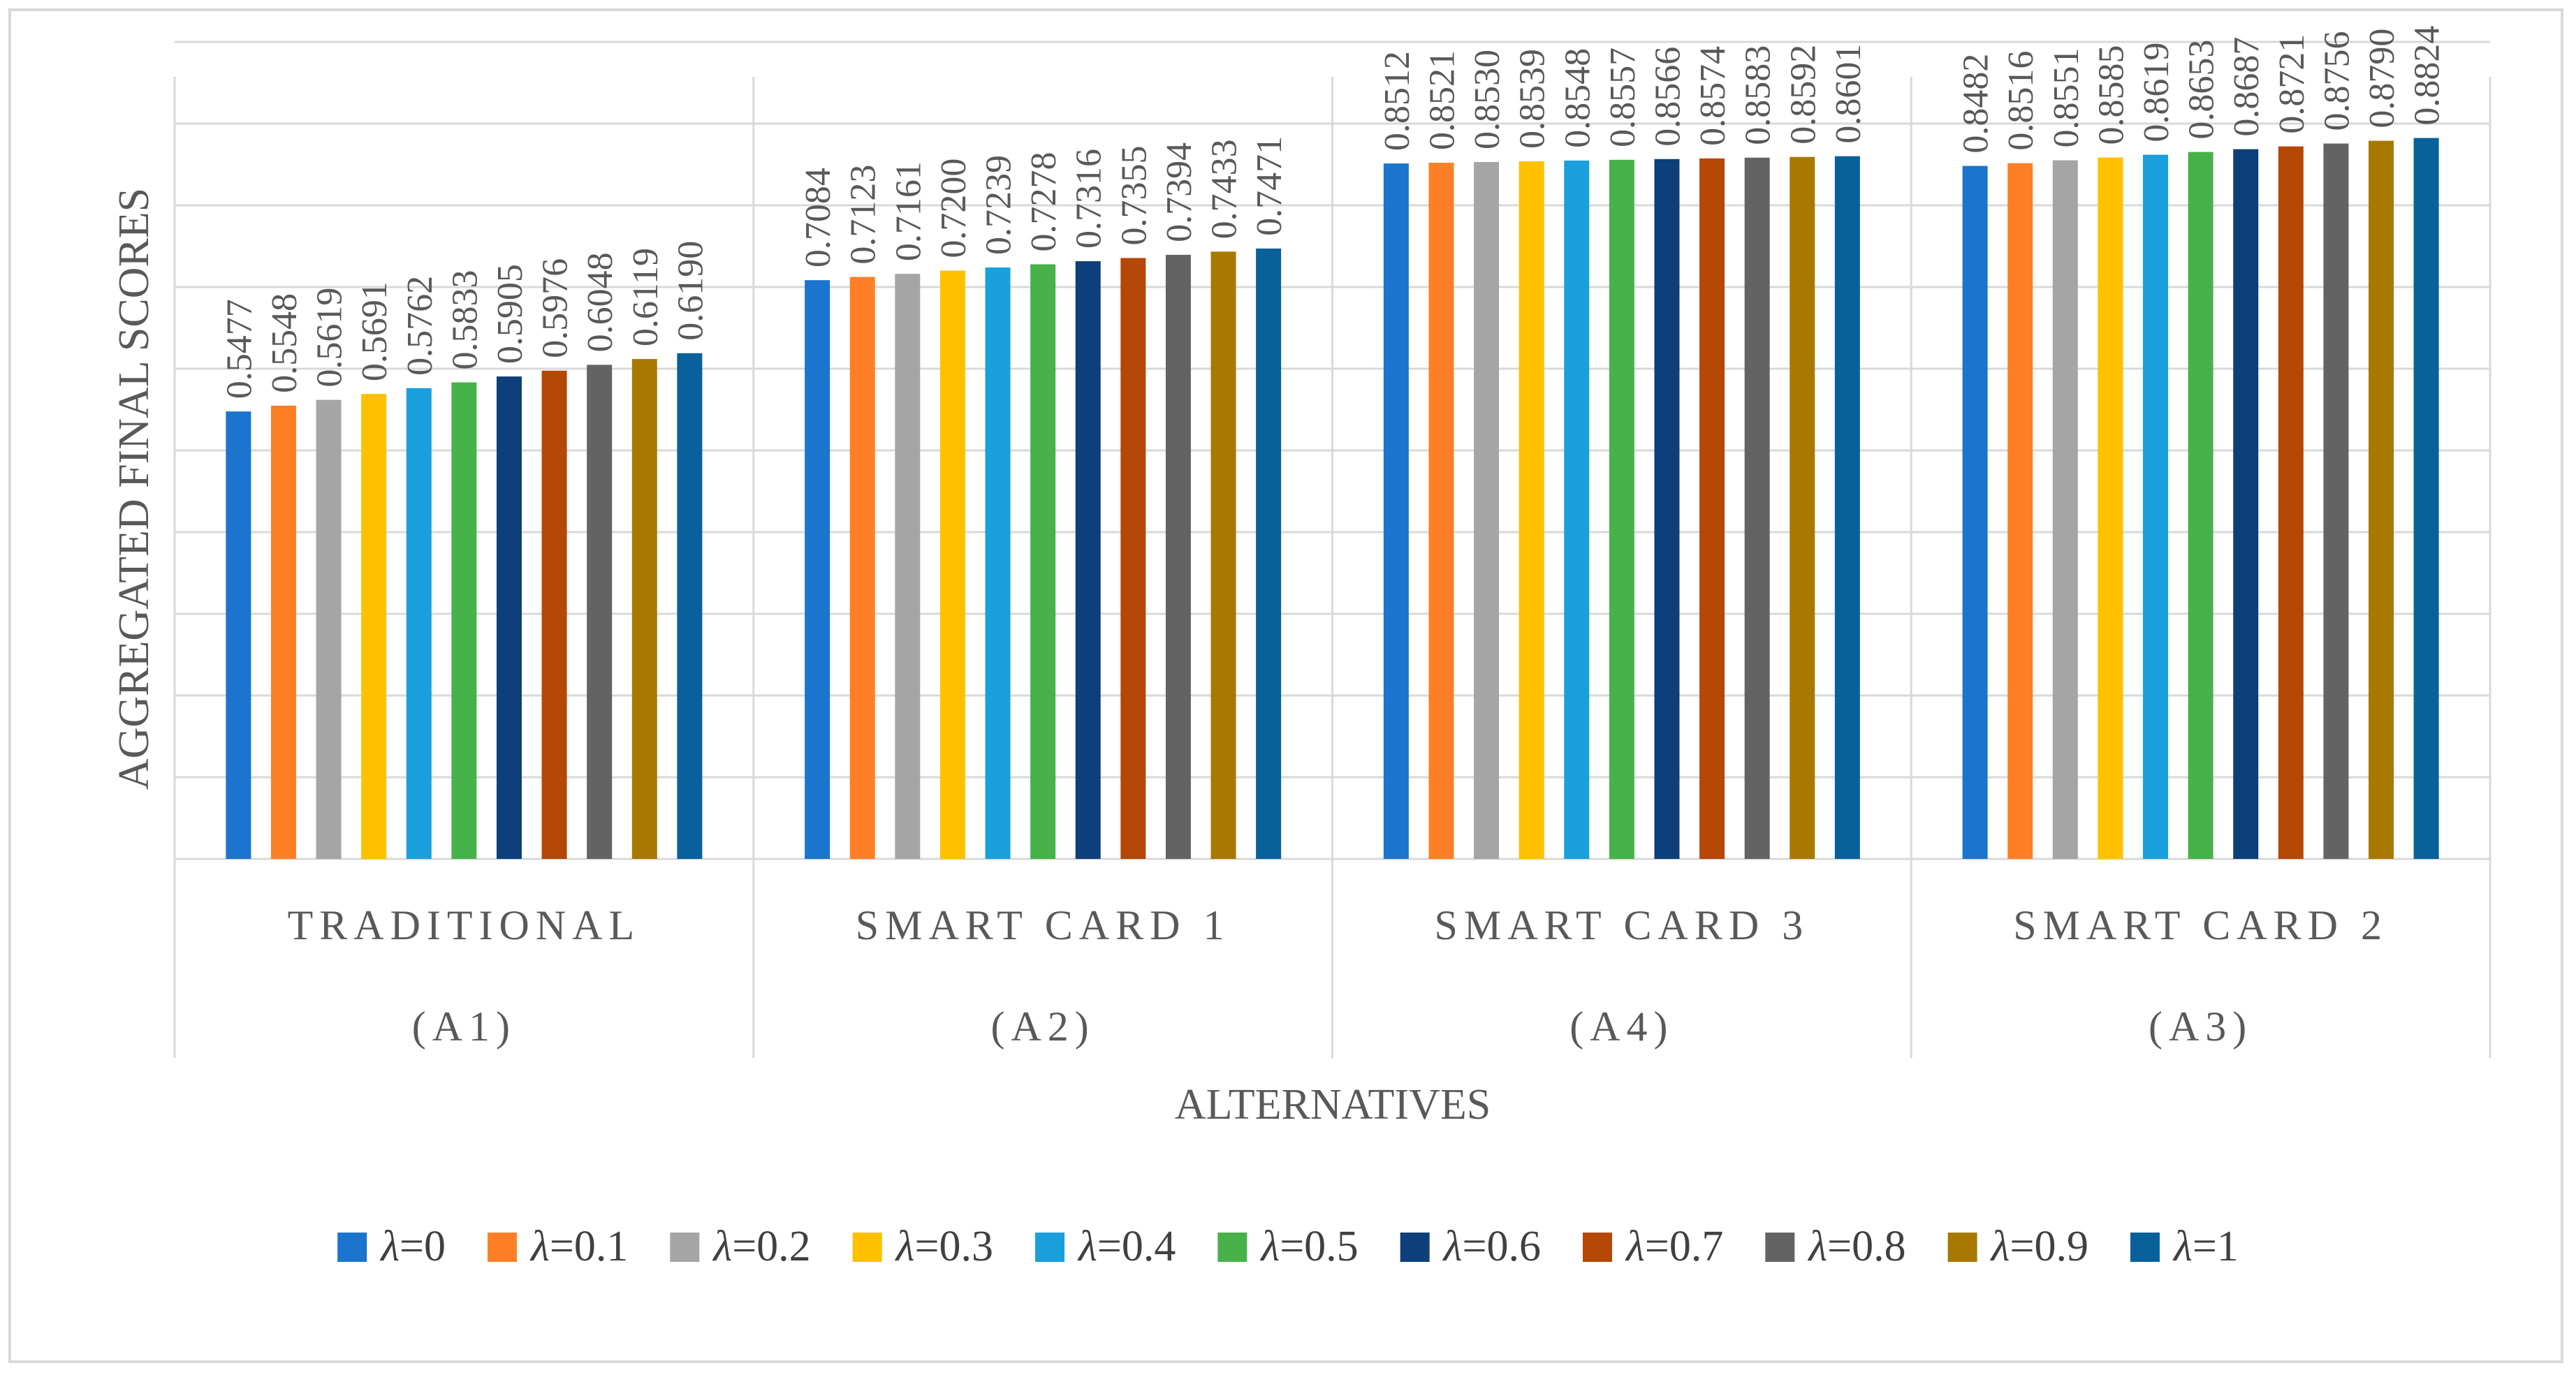 This screenshot has width=2576, height=1375. Describe the element at coordinates (330, 338) in the screenshot. I see `data-label: 0.5619` at that location.